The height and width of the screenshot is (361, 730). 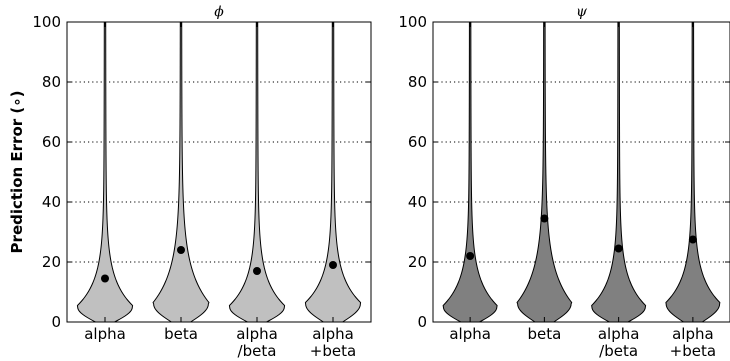 I want to click on violin-alpha, so click(x=470, y=172).